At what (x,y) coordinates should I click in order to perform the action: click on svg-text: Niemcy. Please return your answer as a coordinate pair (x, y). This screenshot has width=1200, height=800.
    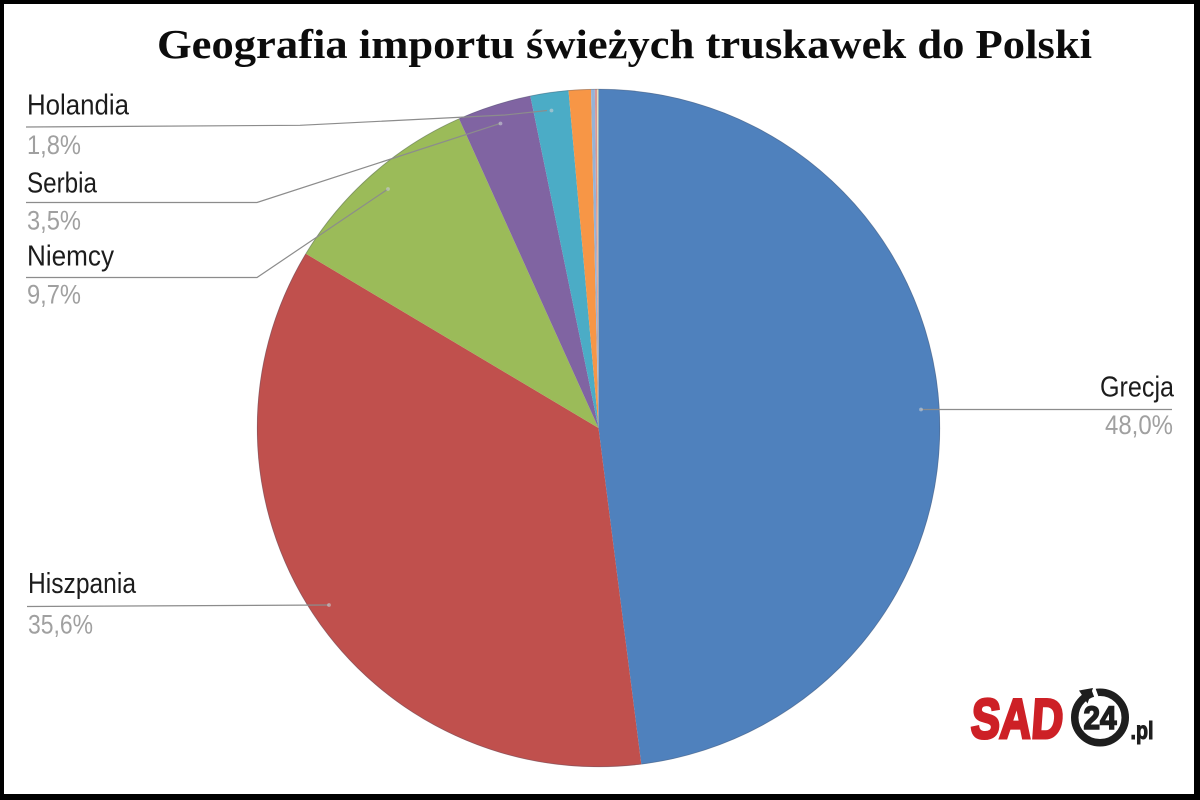
    Looking at the image, I should click on (70, 257).